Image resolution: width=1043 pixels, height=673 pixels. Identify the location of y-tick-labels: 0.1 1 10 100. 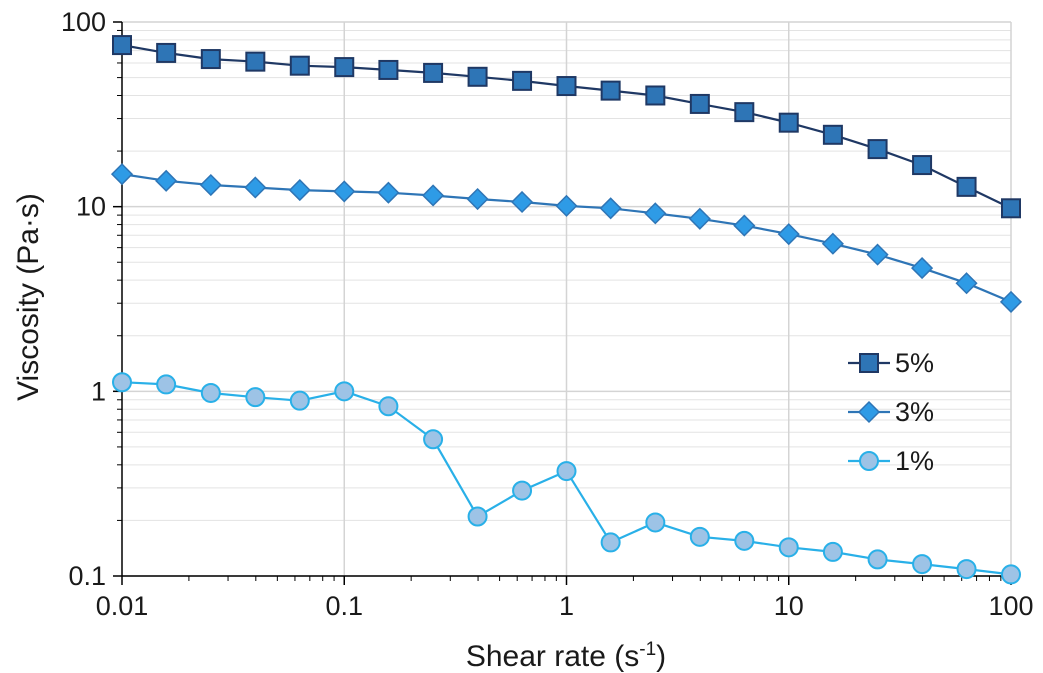
(83, 299).